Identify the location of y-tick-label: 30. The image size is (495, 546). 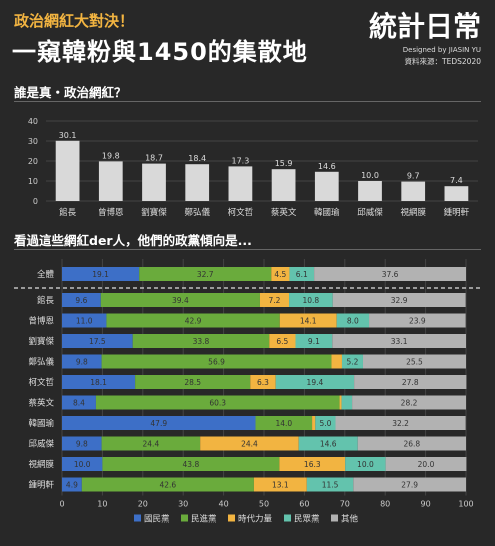
(33, 141).